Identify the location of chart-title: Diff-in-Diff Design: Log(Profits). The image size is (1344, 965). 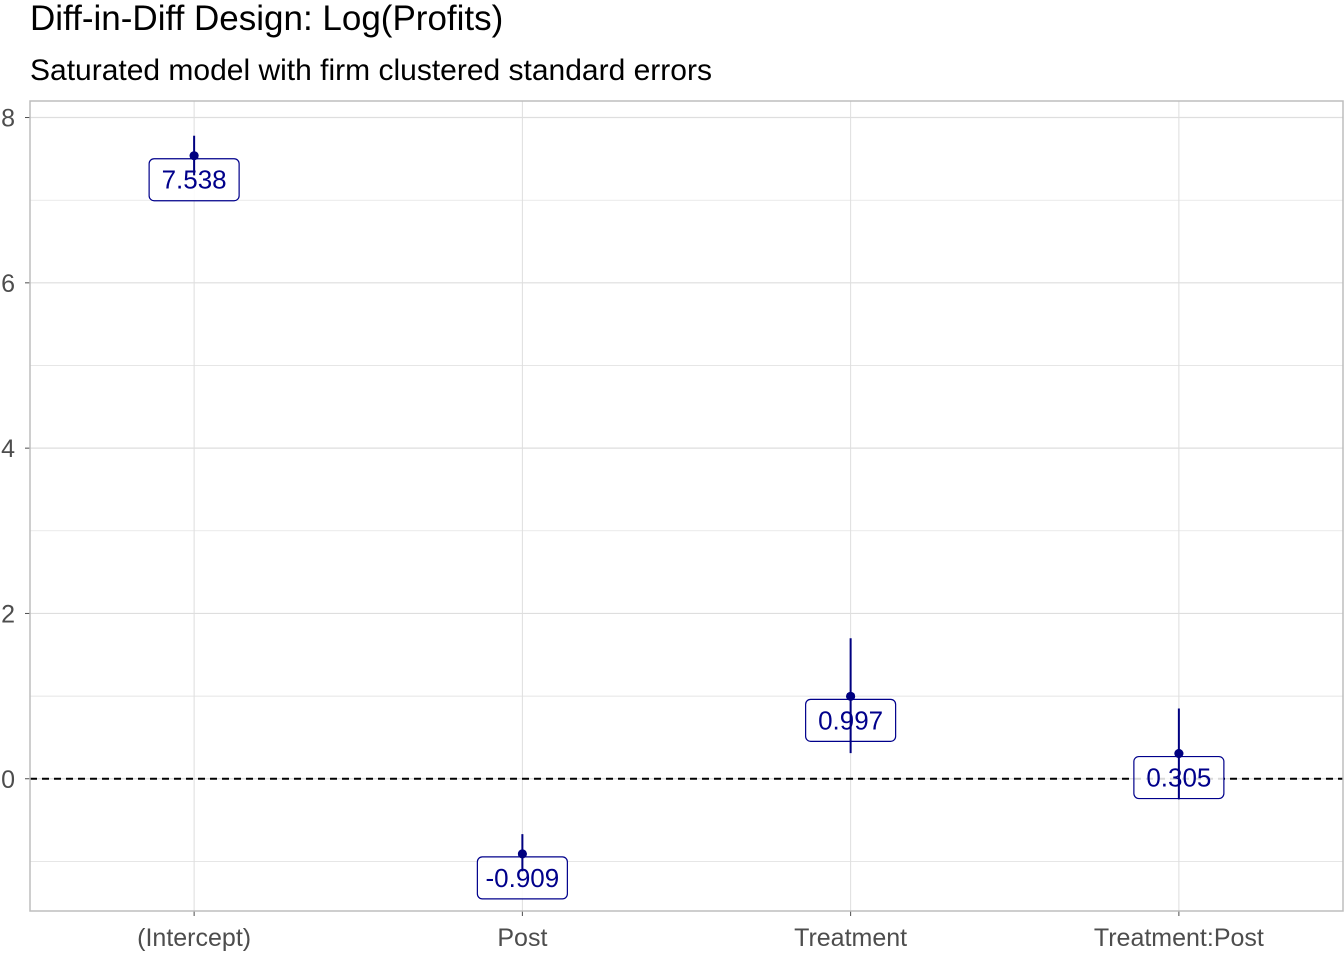
(266, 19).